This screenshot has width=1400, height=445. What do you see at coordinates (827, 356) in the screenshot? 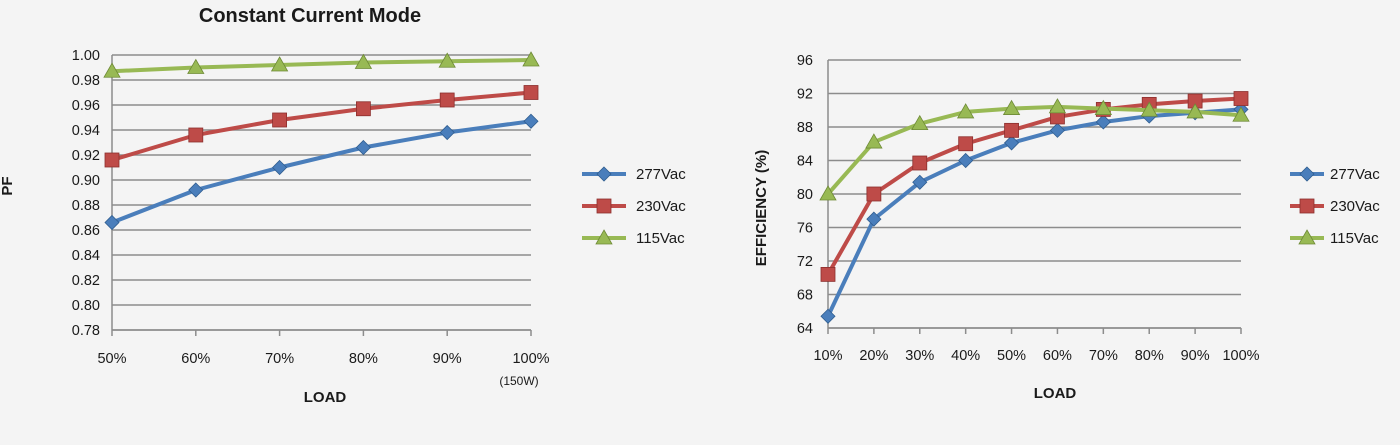
I see `x-tick-label: 10%` at bounding box center [827, 356].